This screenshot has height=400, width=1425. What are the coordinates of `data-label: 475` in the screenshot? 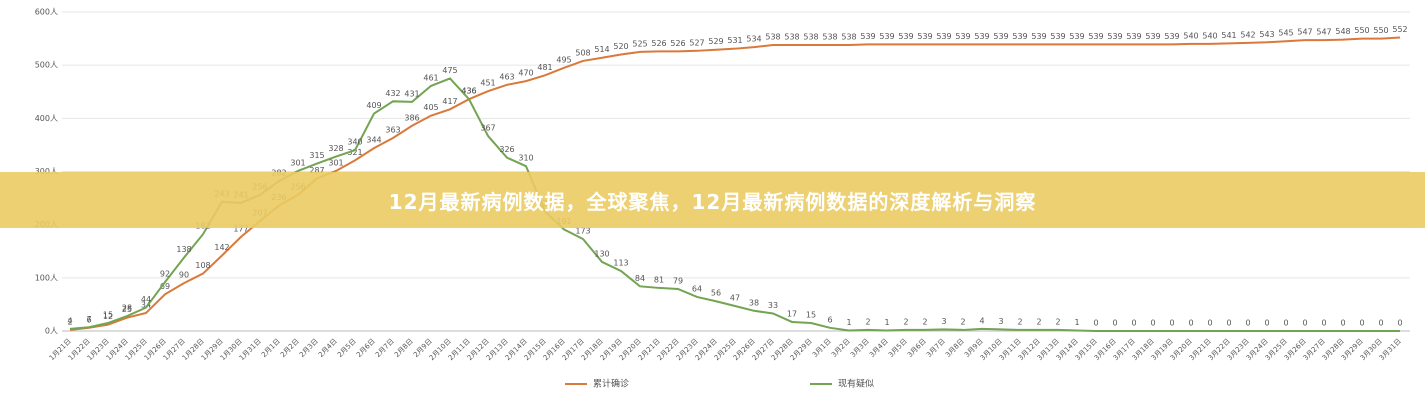 It's located at (449, 70).